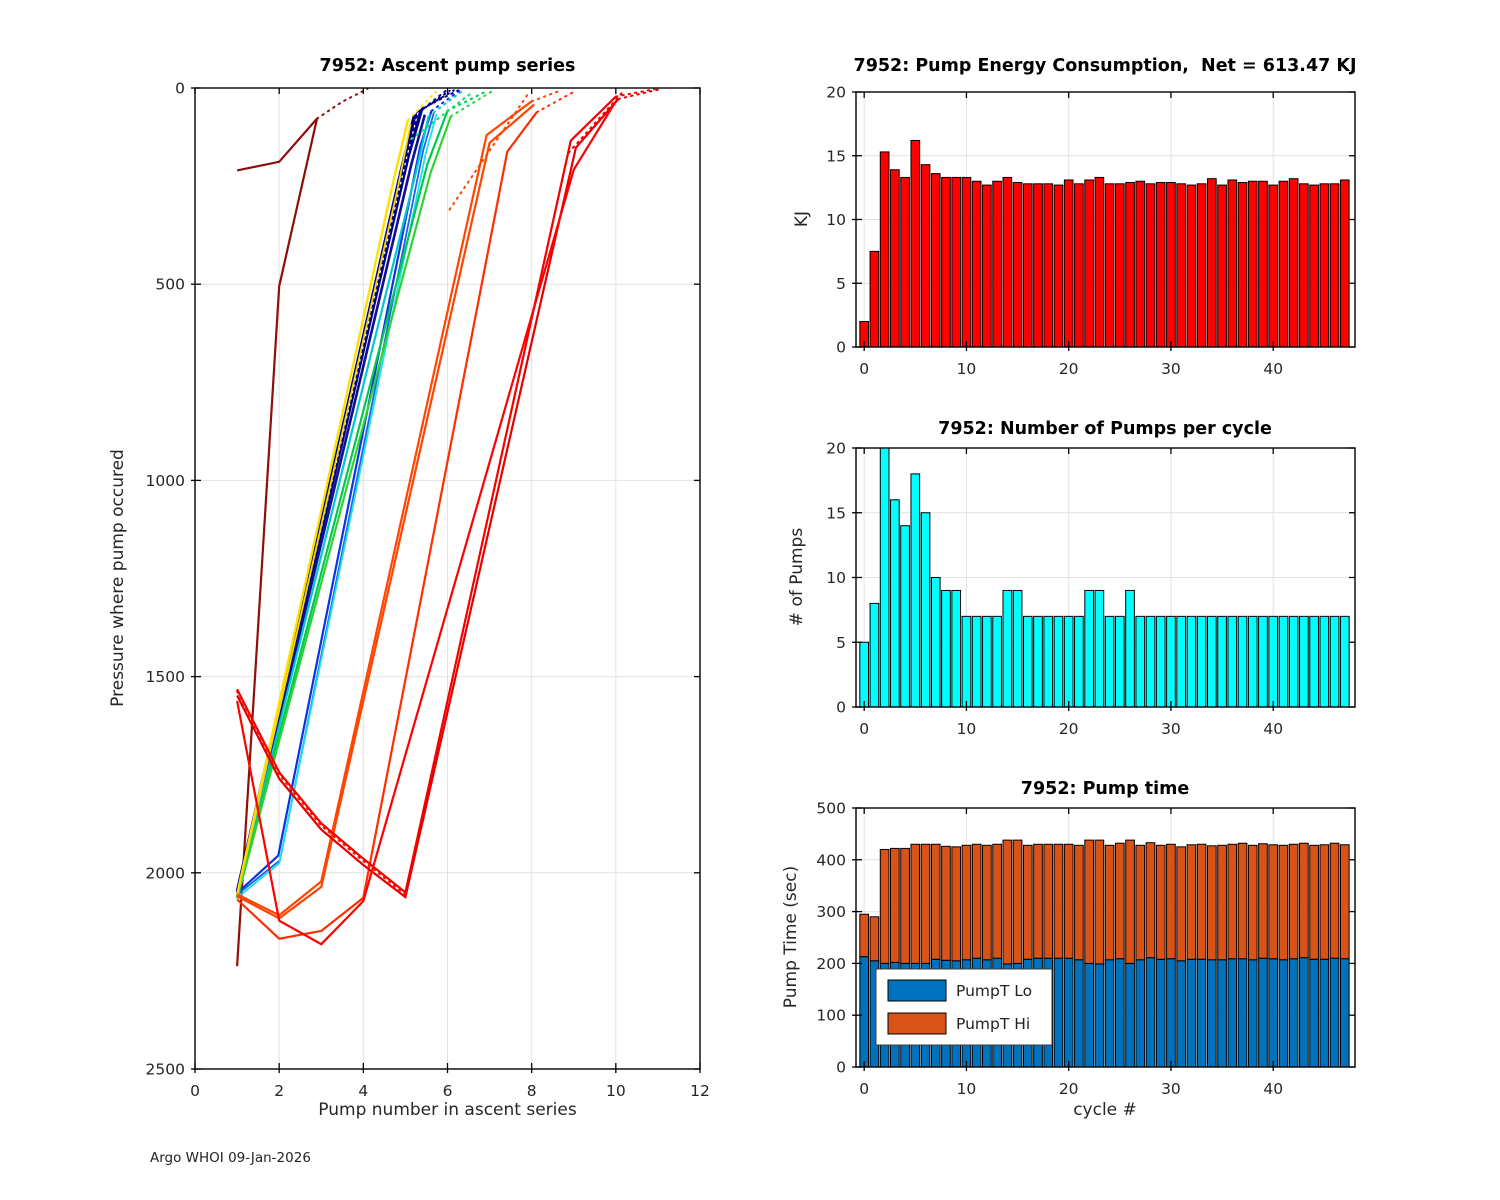 The width and height of the screenshot is (1500, 1200). Describe the element at coordinates (841, 284) in the screenshot. I see `svg-text: 5` at that location.